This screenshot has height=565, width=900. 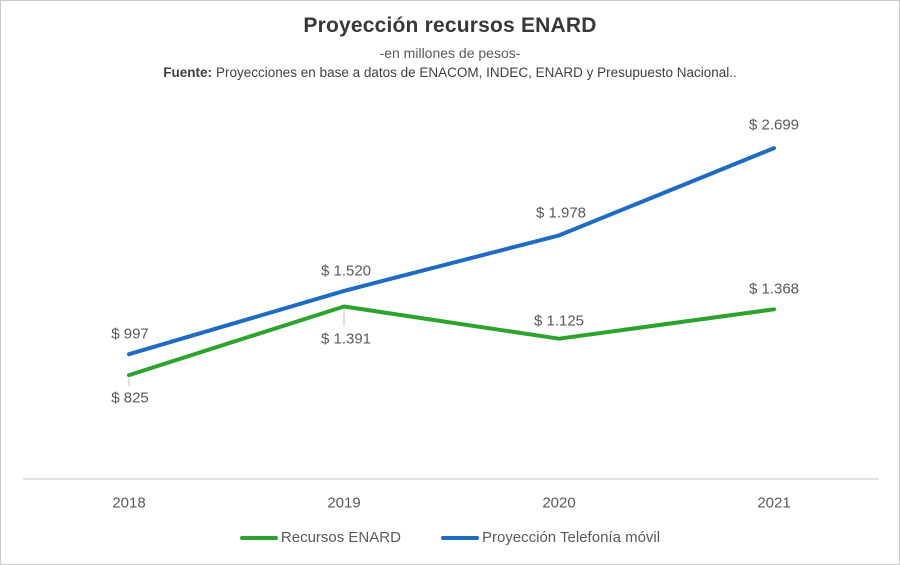 I want to click on legend-item-proyecci-n-telefon-a-m-vil: Proyección Telefonía móvil, so click(x=550, y=537).